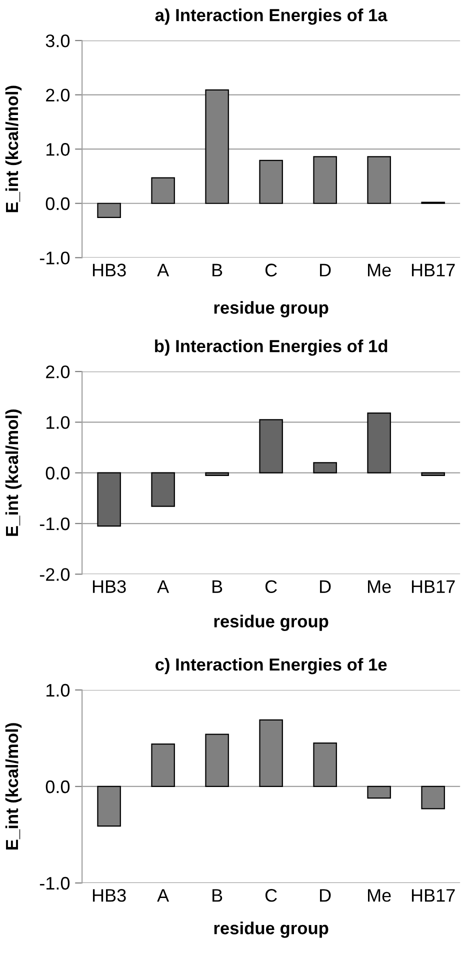 The image size is (461, 965). I want to click on chart-title: c) Interaction Energies of 1e, so click(271, 666).